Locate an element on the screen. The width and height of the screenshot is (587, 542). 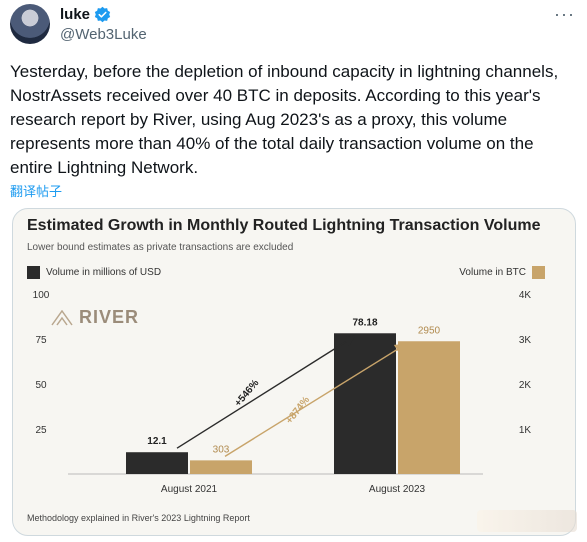
left-axis-tick: 100 is located at coordinates (41, 295).